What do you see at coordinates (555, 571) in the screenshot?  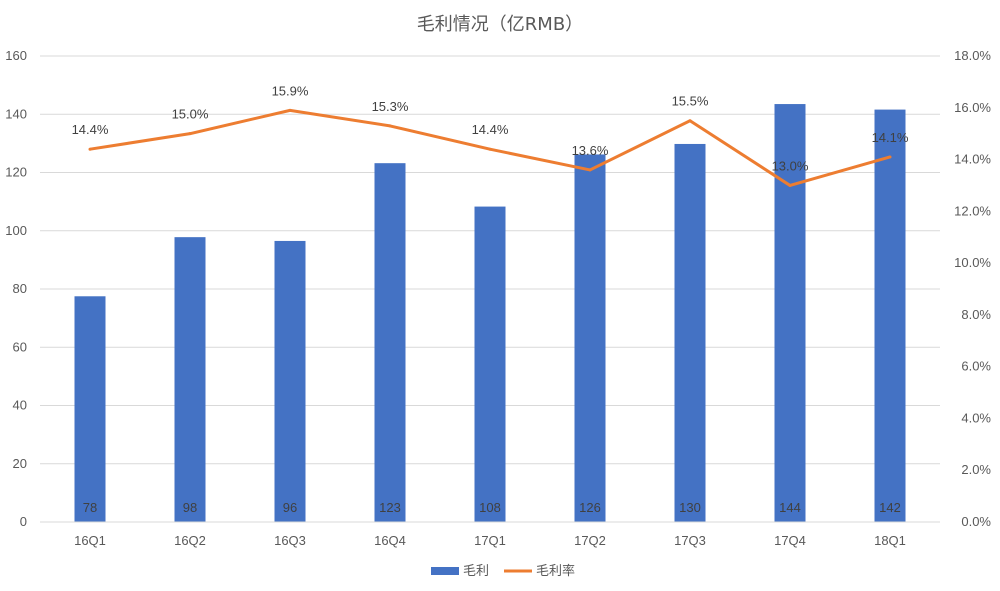 I see `legend-label-gross-margin: 毛利率` at bounding box center [555, 571].